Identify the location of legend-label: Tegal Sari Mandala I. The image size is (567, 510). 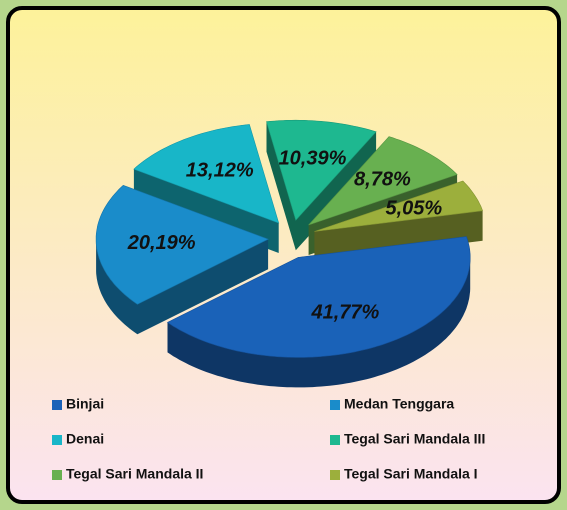
(411, 474).